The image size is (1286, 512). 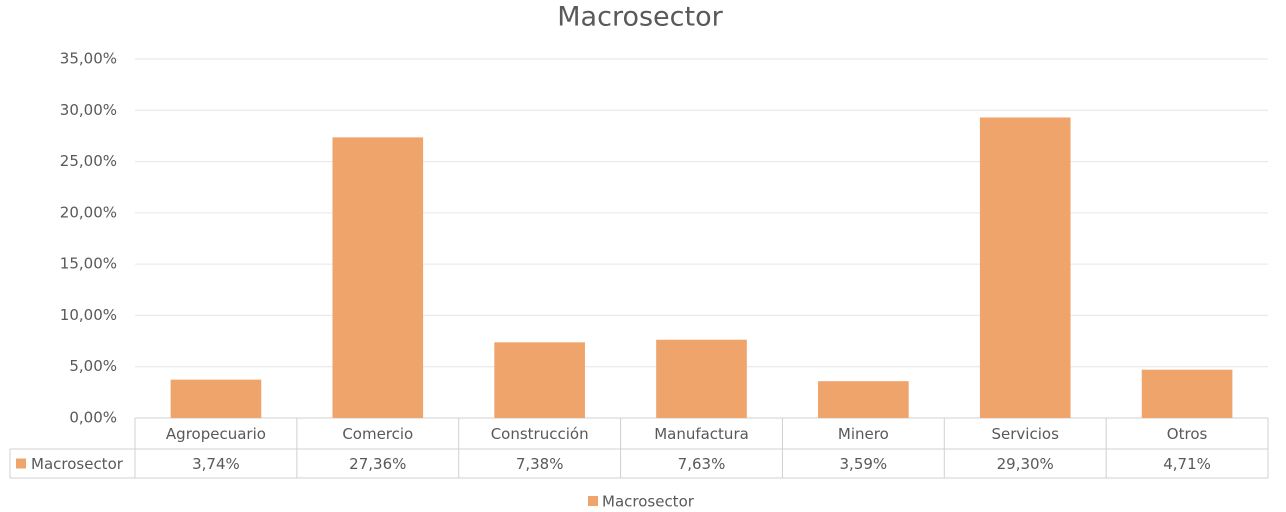 I want to click on y-tick-label: 35,00%, so click(x=88, y=59).